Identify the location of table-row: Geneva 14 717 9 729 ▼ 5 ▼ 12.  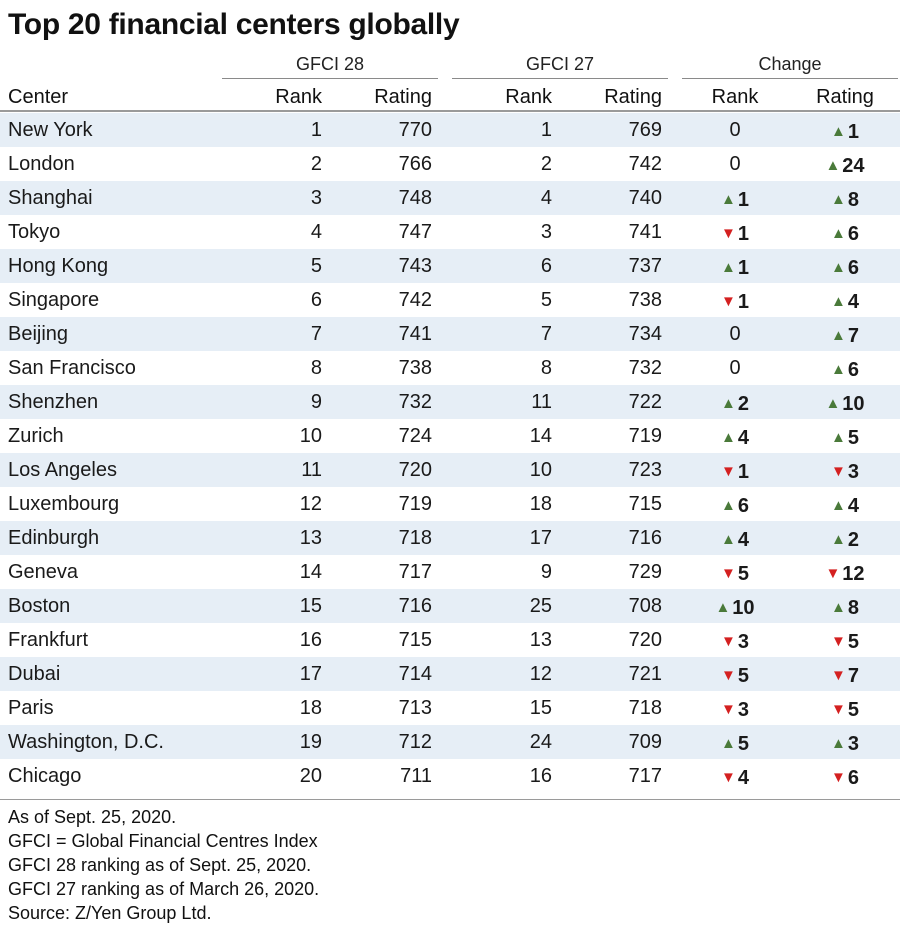
(450, 572).